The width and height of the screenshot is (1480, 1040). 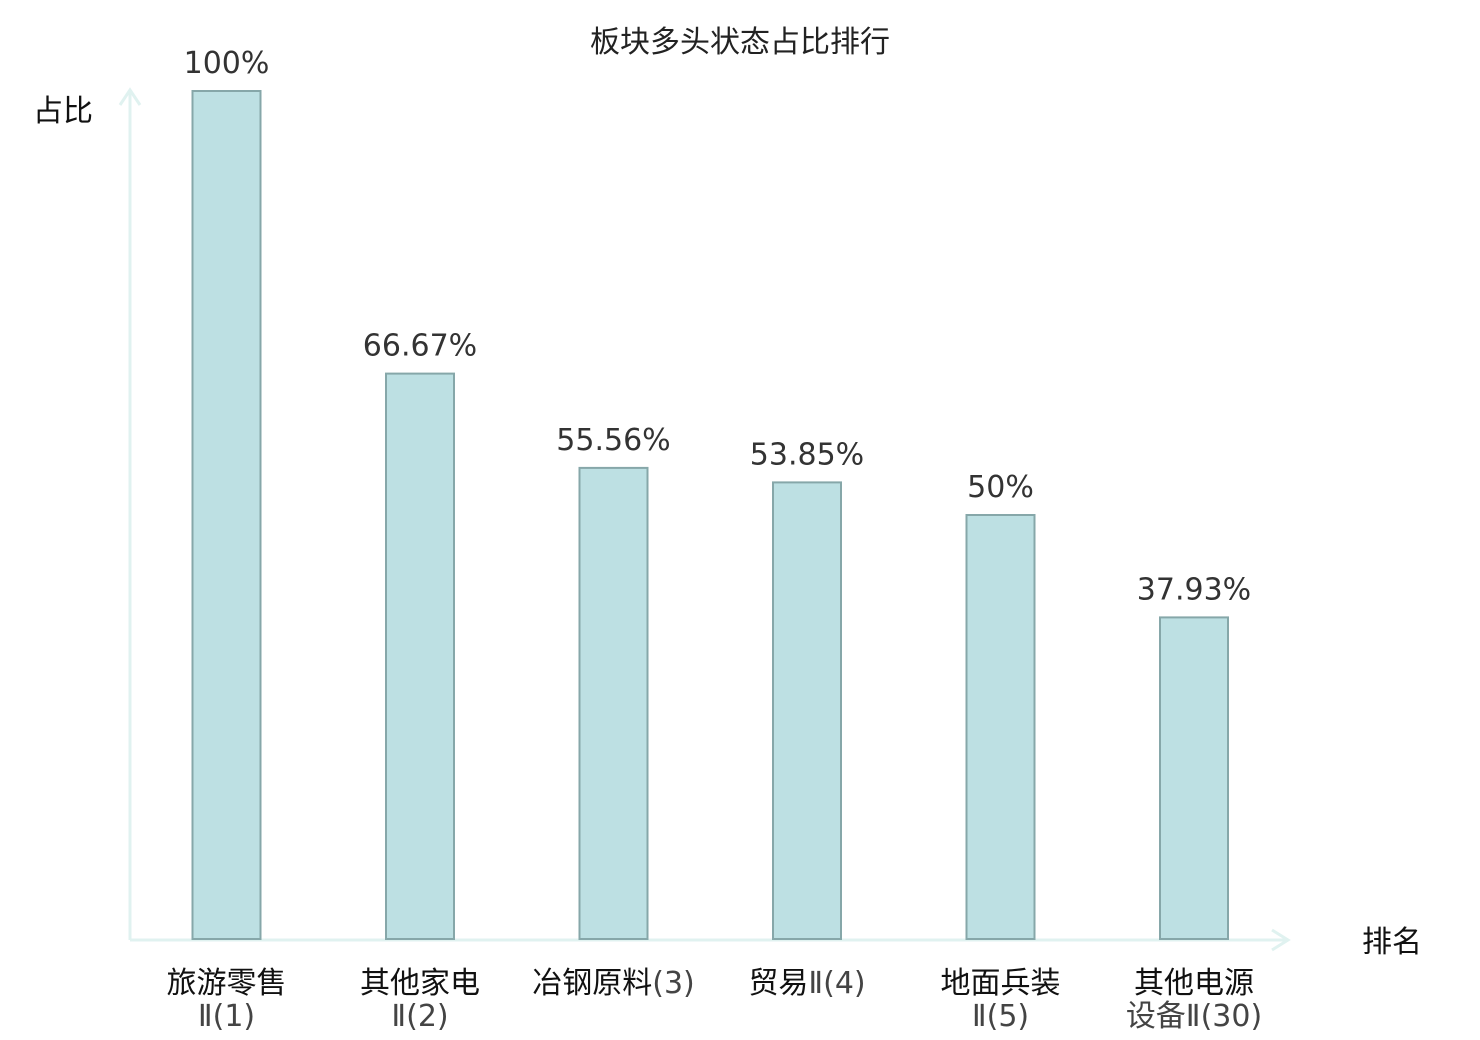 What do you see at coordinates (613, 440) in the screenshot?
I see `value-label-3: 55.56%` at bounding box center [613, 440].